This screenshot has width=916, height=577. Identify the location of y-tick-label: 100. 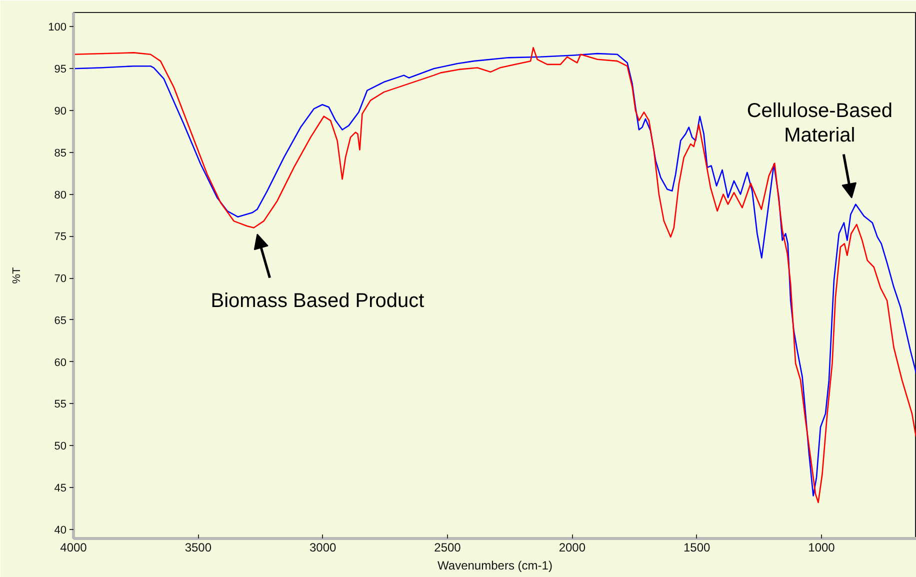
(57, 28).